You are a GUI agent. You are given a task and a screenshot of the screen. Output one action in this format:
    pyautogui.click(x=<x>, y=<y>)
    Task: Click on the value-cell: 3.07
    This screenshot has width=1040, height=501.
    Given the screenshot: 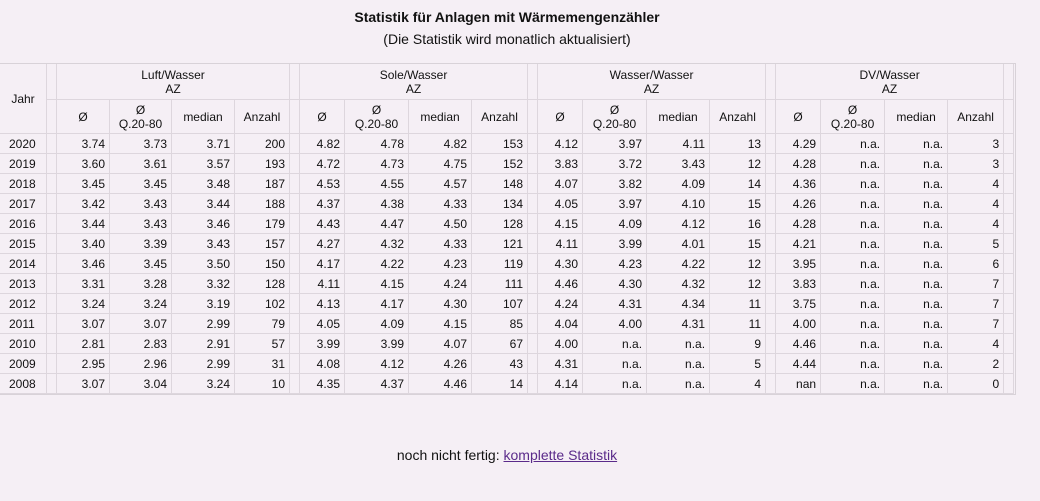 What is the action you would take?
    pyautogui.click(x=83, y=324)
    